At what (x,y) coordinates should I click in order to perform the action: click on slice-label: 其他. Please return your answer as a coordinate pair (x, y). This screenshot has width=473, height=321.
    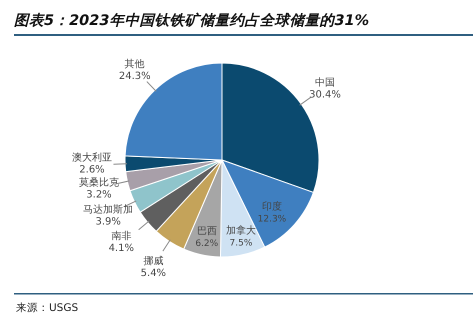
    Looking at the image, I should click on (134, 64).